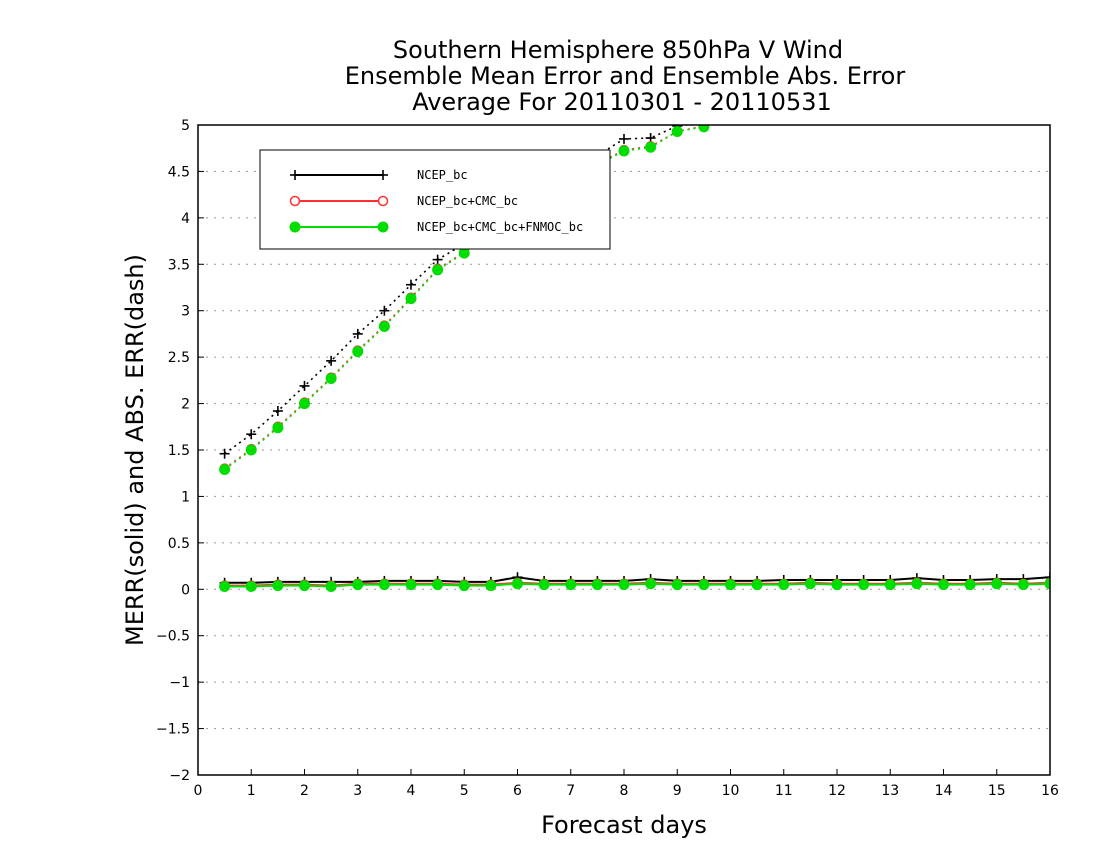 The height and width of the screenshot is (850, 1100). I want to click on x-tick-label-2: 2, so click(304, 791).